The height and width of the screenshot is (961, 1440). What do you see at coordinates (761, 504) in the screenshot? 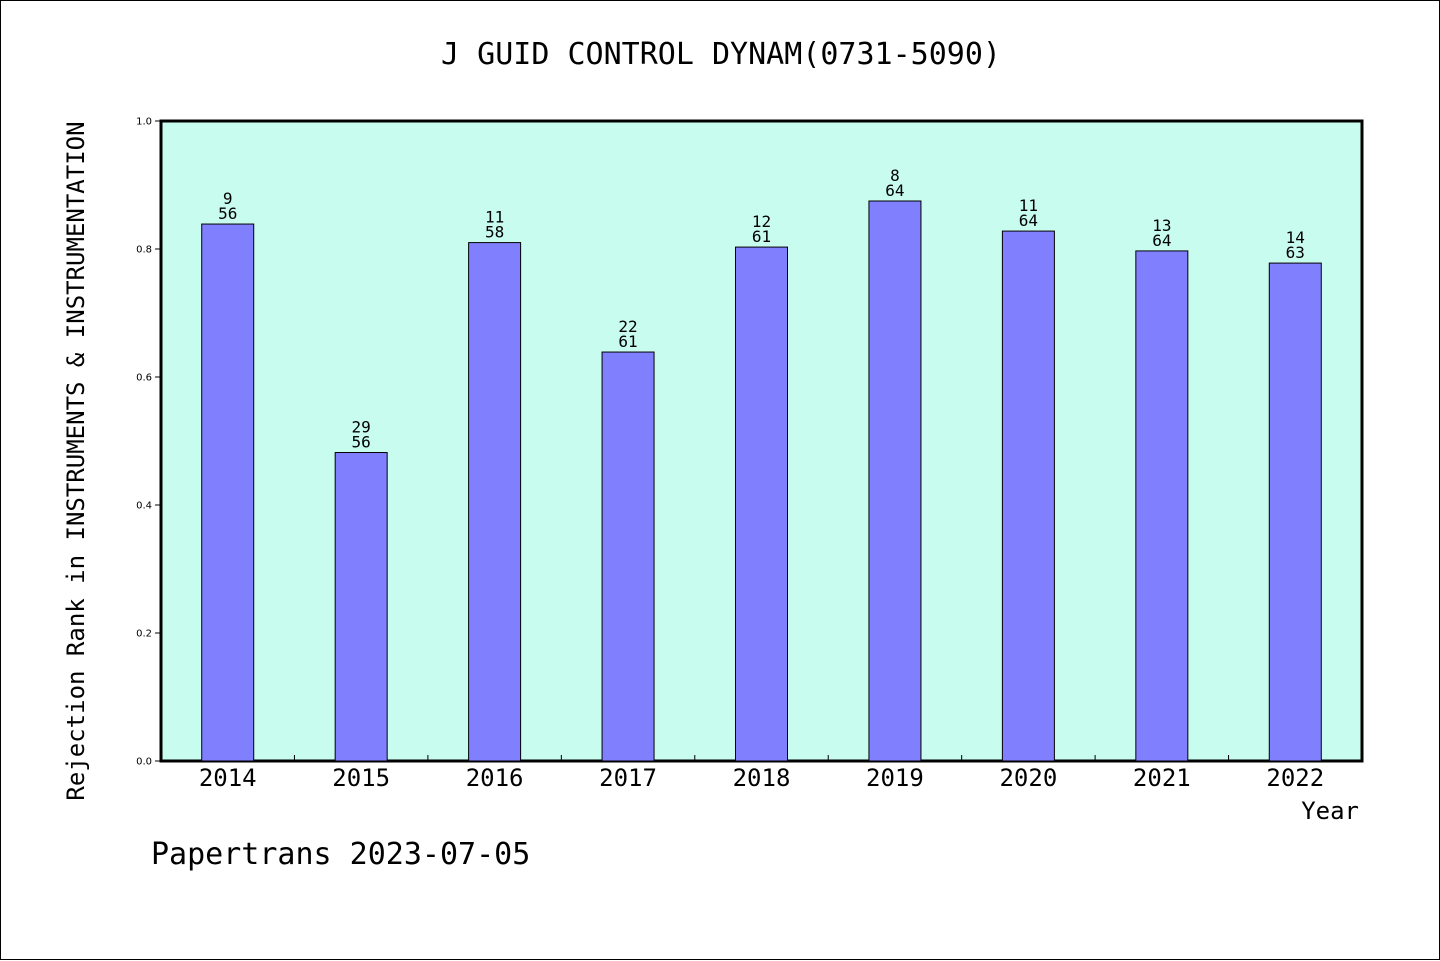
I see `bar-2018` at bounding box center [761, 504].